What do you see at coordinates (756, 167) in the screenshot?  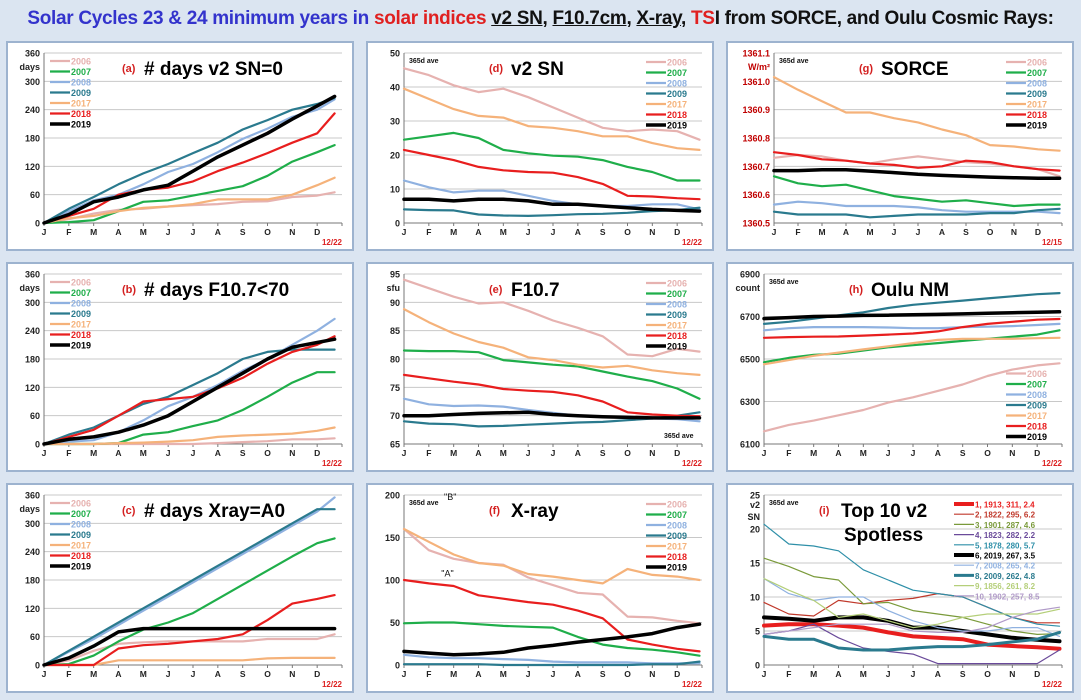 I see `y-tick-label: 1360.7` at bounding box center [756, 167].